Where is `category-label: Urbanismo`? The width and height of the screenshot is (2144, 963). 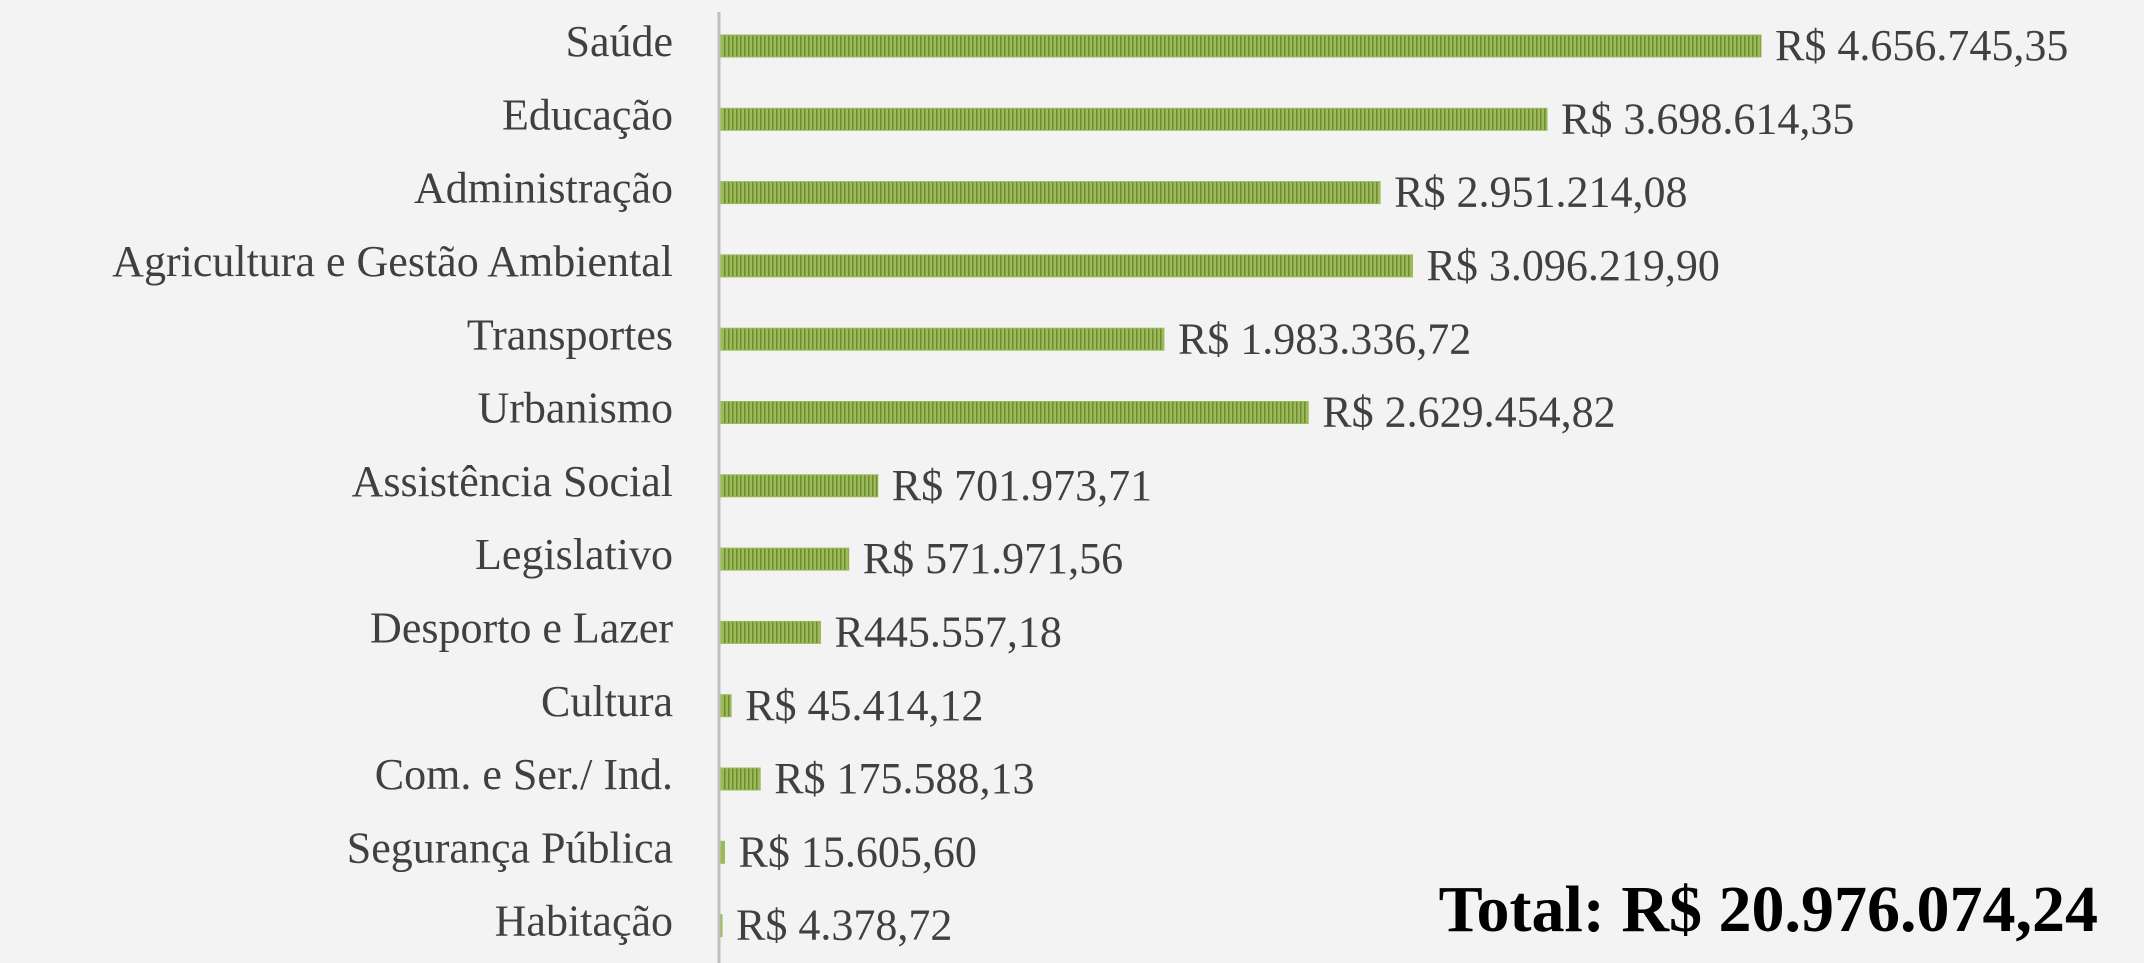 category-label: Urbanismo is located at coordinates (575, 408).